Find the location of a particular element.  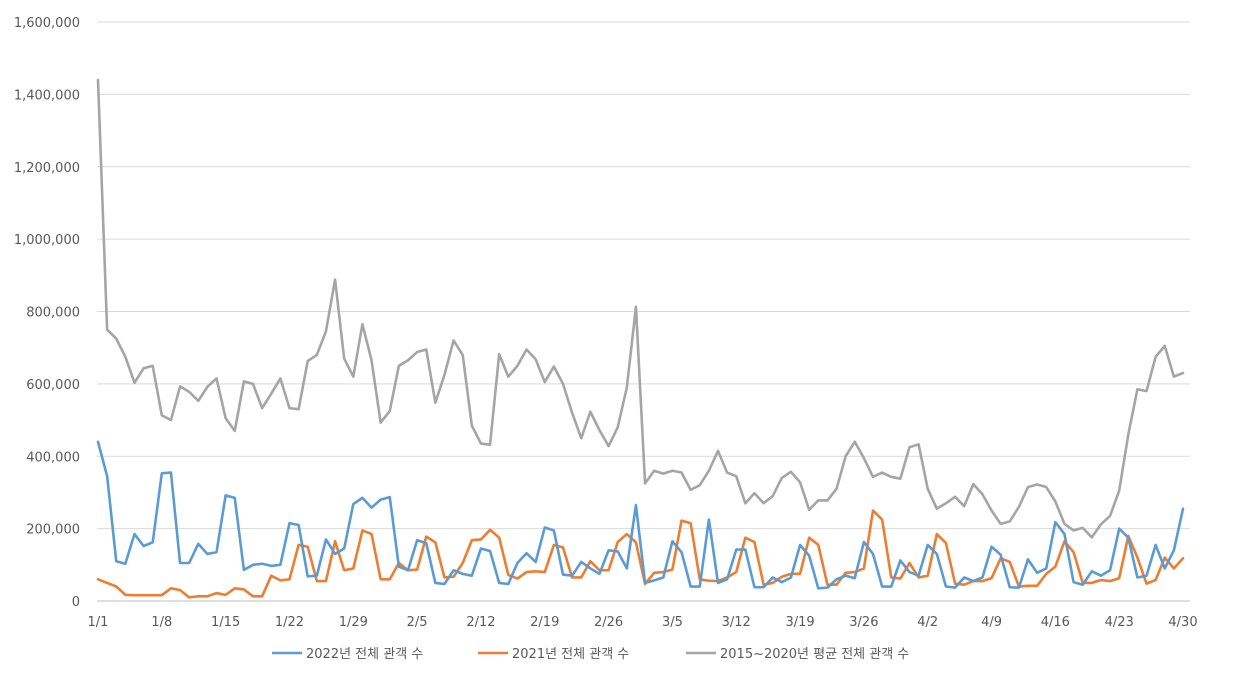

y-tick-label: 1,600,000 is located at coordinates (47, 23).